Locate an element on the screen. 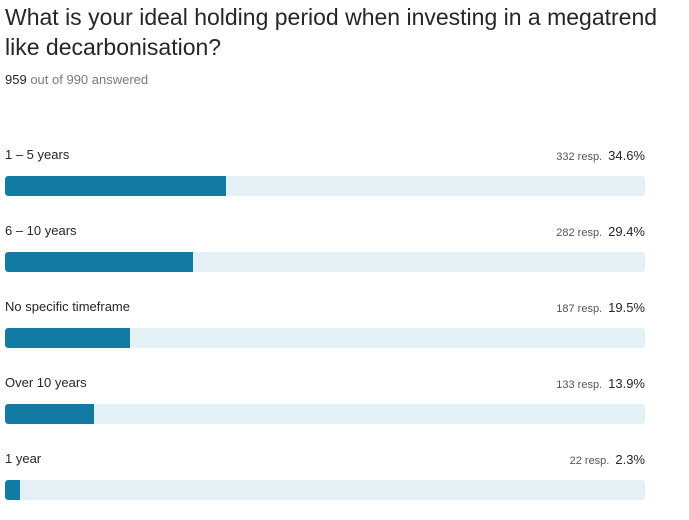 This screenshot has height=520, width=689. percentage-label: 13.9% is located at coordinates (626, 383).